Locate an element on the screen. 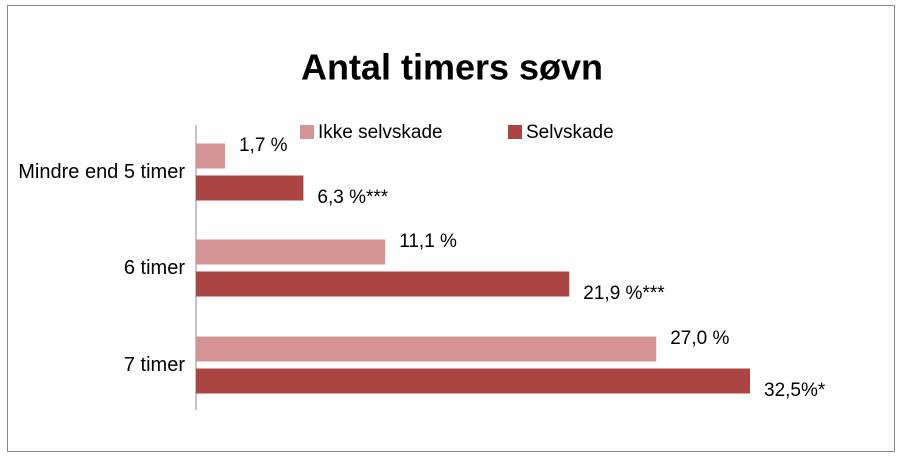 The image size is (903, 456). value-label: 1,7 % is located at coordinates (263, 145).